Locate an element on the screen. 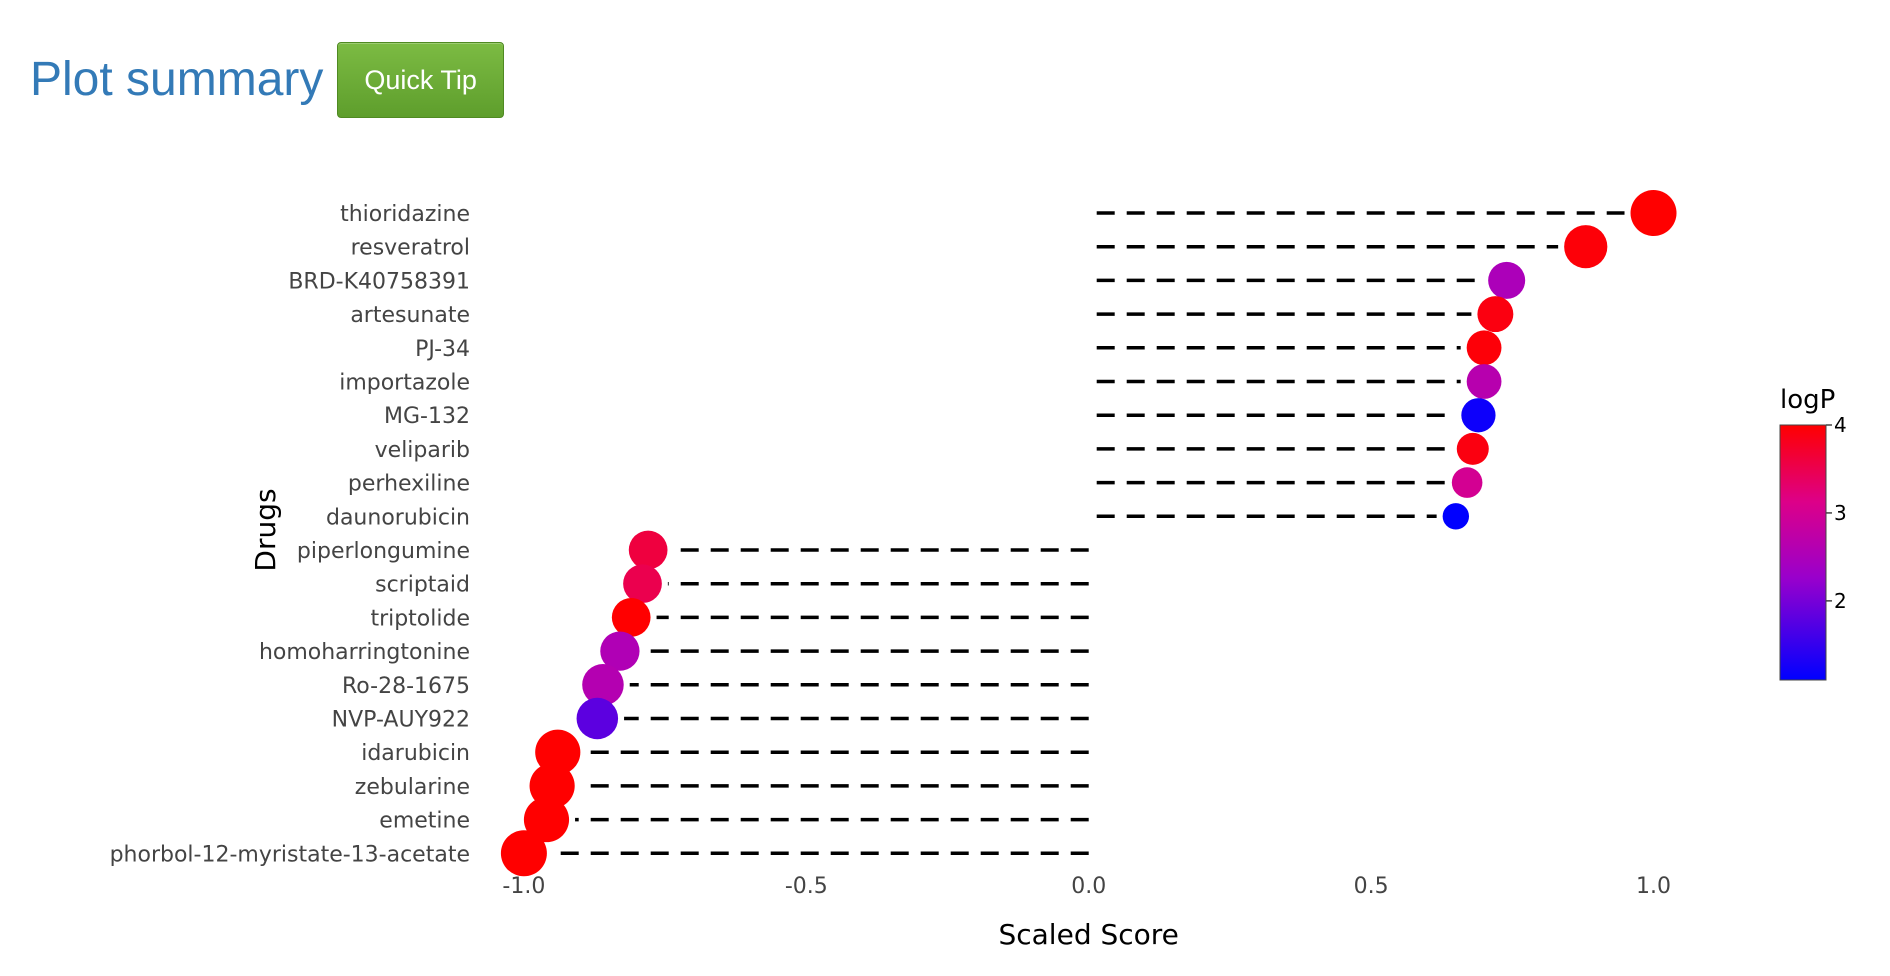 Image resolution: width=1890 pixels, height=976 pixels. y-tick-label: PJ-34 is located at coordinates (442, 349).